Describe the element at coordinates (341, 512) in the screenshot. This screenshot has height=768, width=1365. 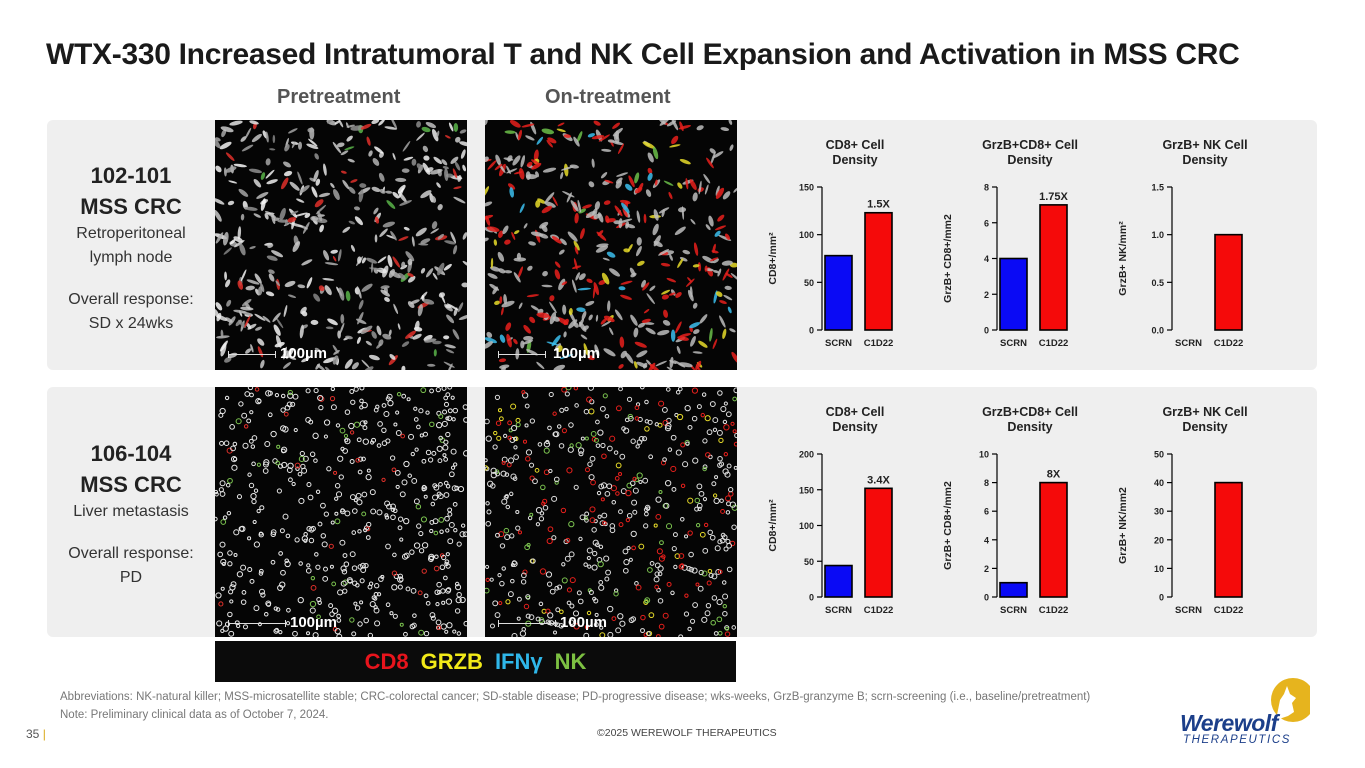
I see `micrograph-106-104-pretreatment` at that location.